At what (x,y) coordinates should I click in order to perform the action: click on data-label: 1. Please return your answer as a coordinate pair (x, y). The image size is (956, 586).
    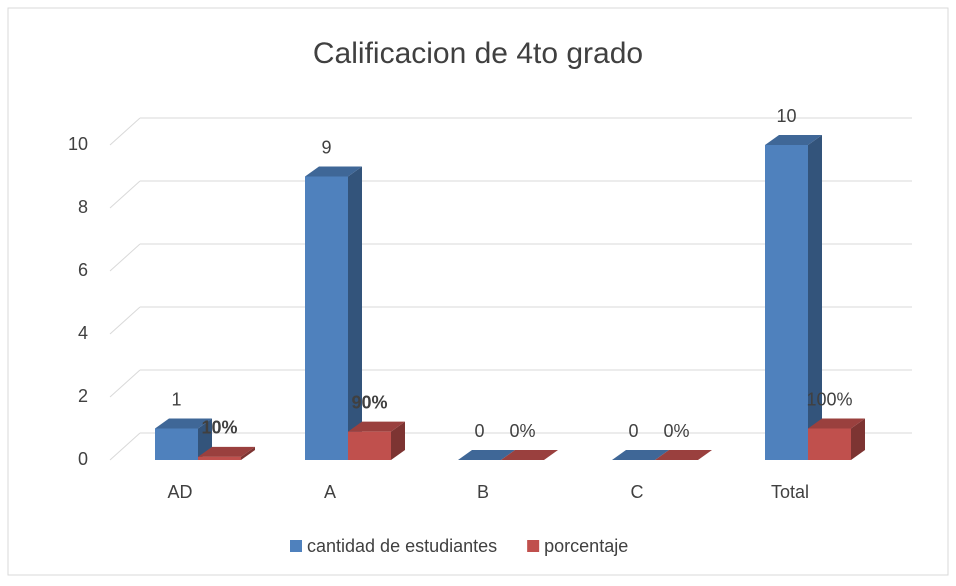
    Looking at the image, I should click on (176, 399).